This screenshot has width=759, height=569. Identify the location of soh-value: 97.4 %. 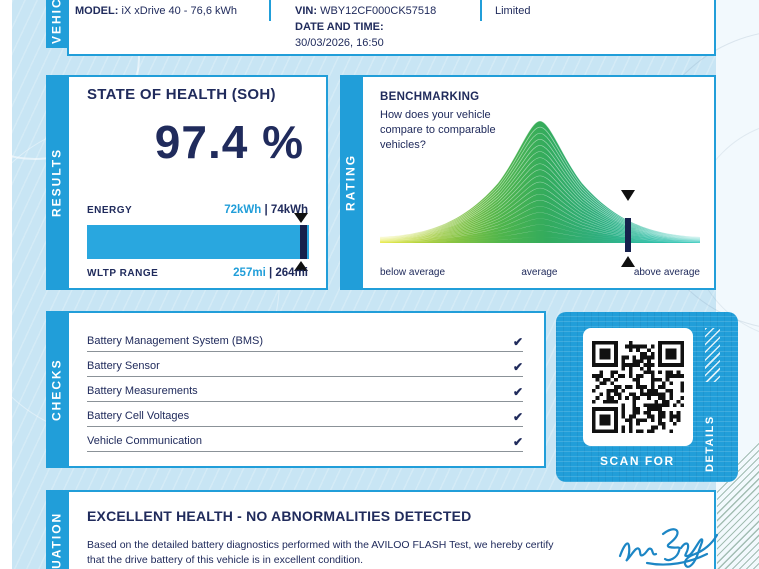
(229, 142).